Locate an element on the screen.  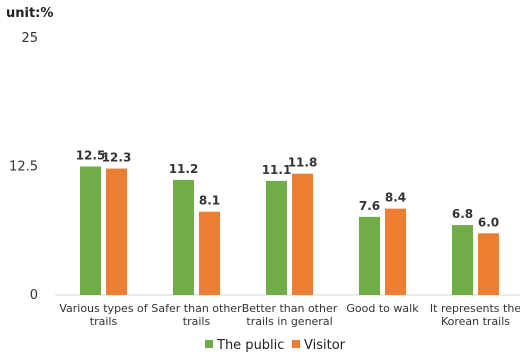
category-label: Better than other trails in general is located at coordinates (290, 315).